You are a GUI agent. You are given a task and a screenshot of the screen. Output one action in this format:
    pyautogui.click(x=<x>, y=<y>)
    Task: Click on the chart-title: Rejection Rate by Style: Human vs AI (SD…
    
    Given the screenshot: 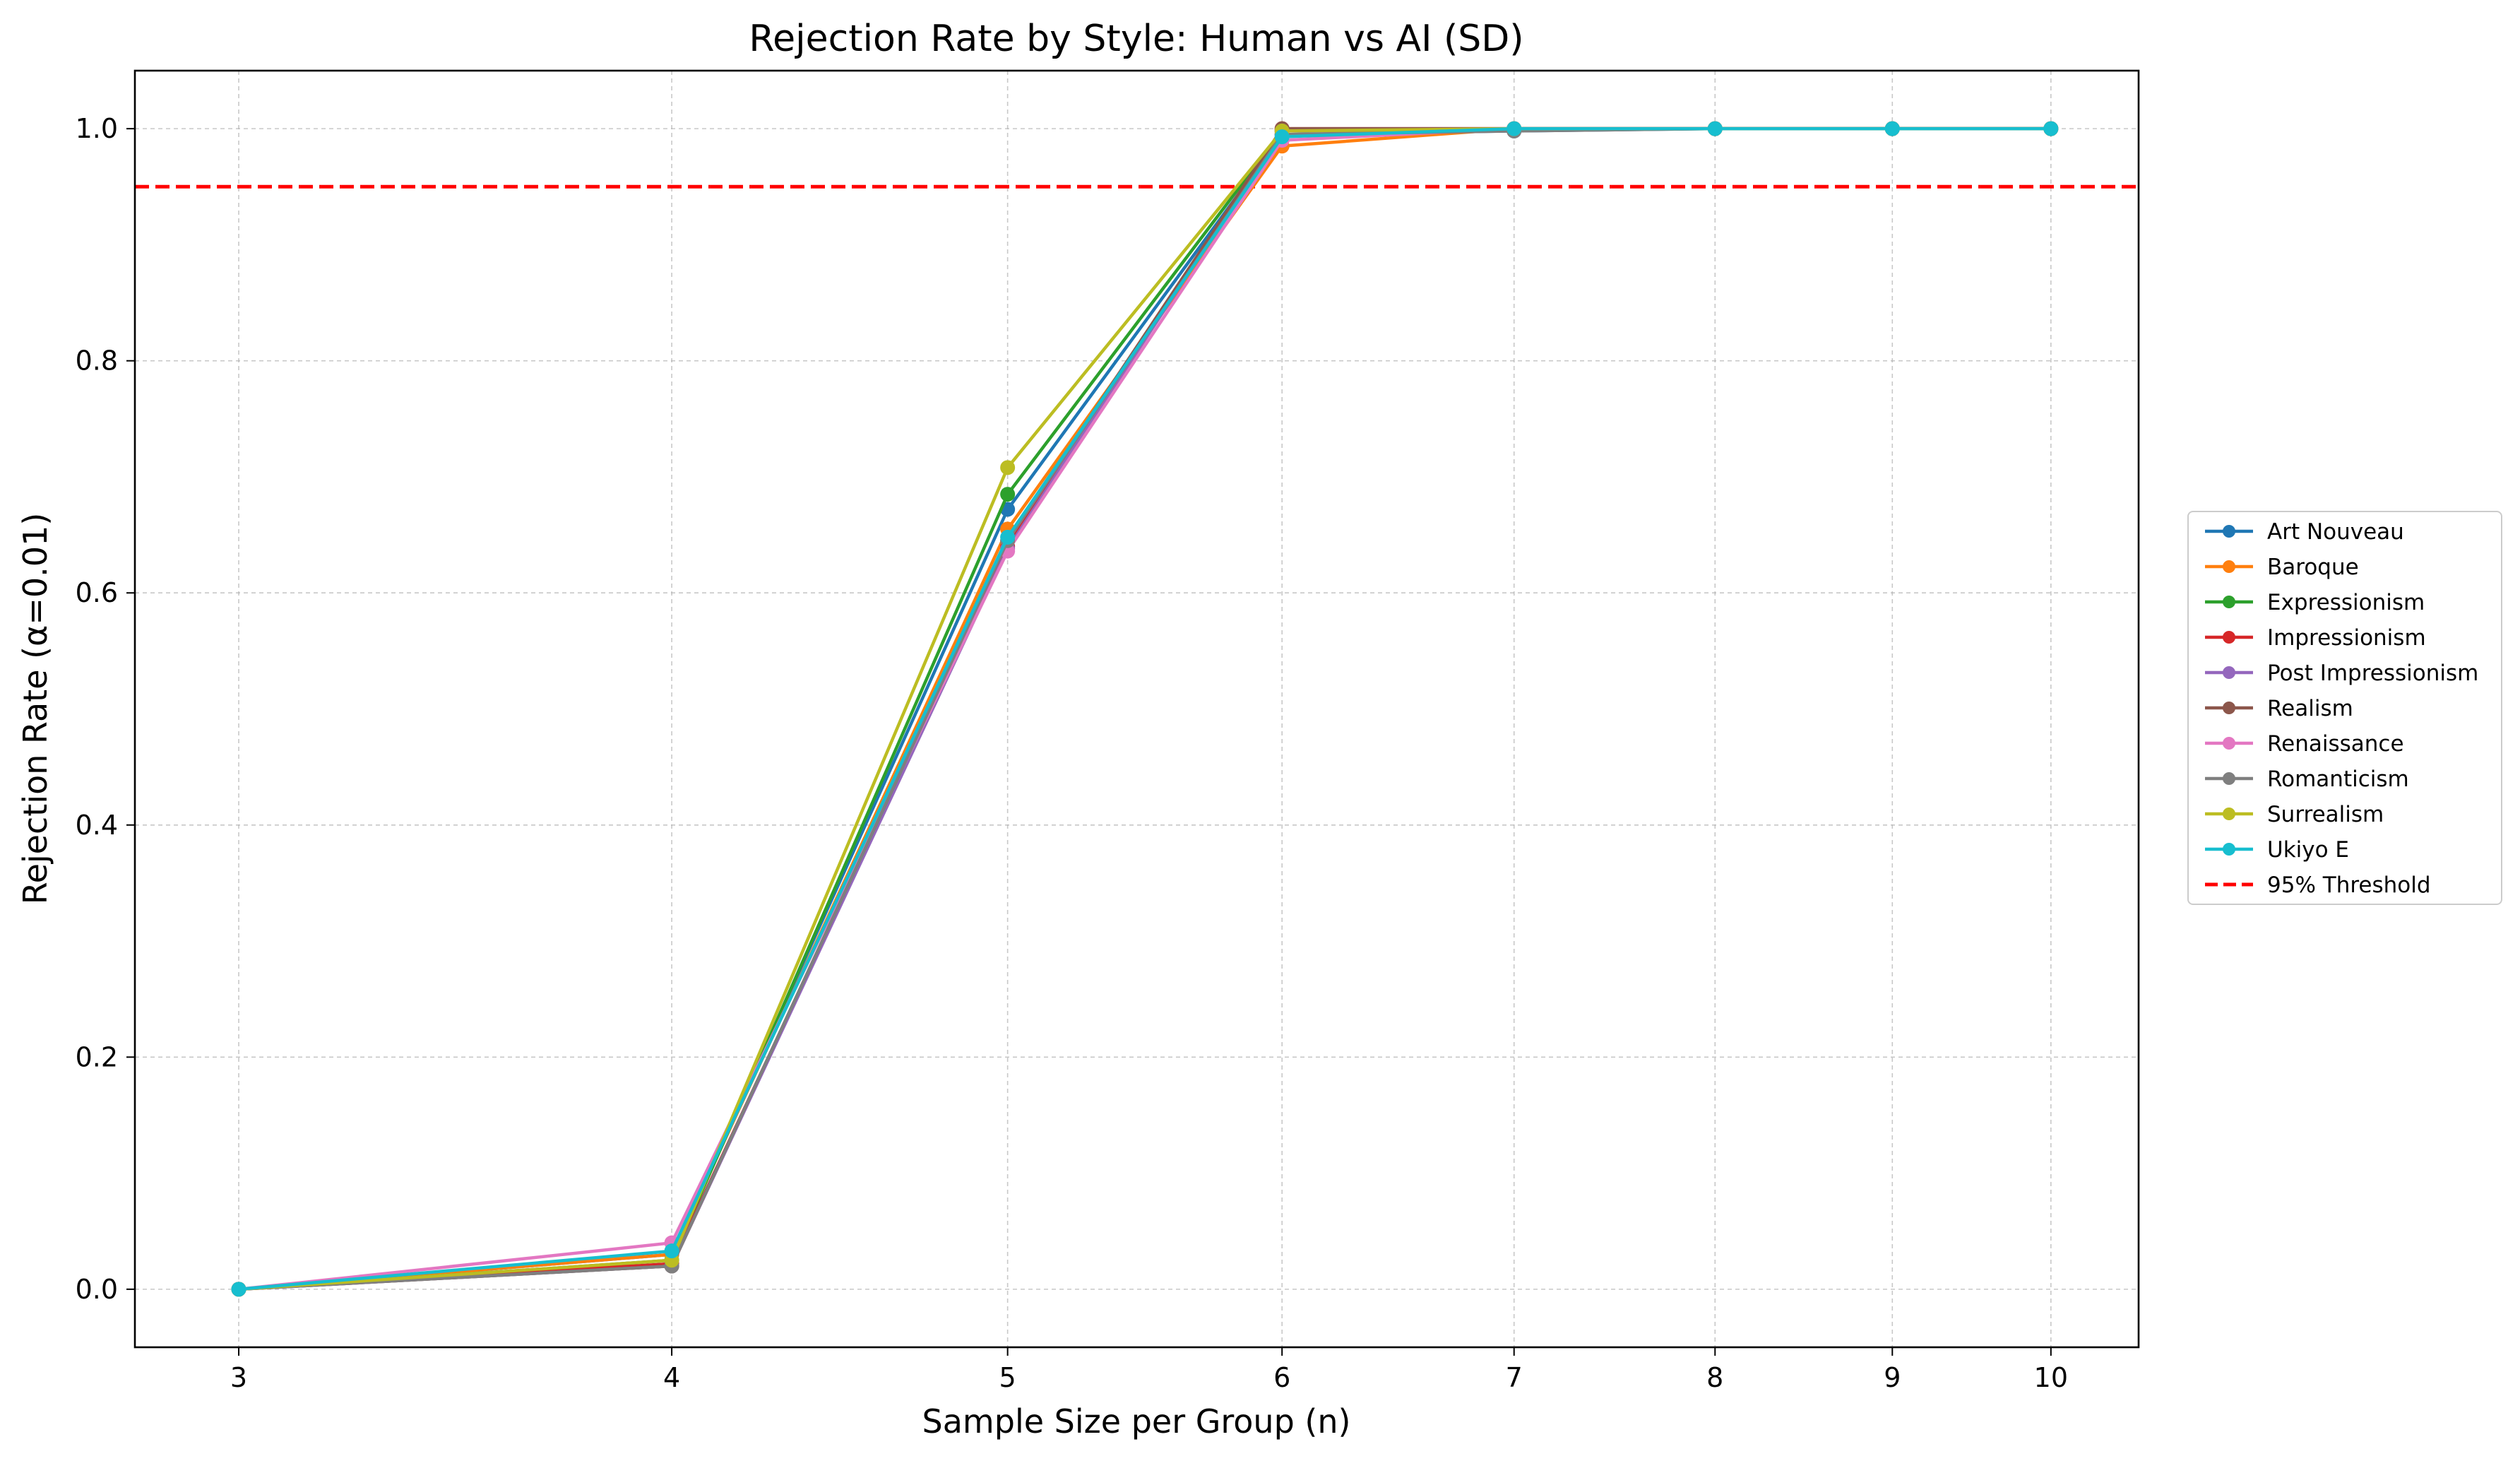 What is the action you would take?
    pyautogui.click(x=1136, y=39)
    